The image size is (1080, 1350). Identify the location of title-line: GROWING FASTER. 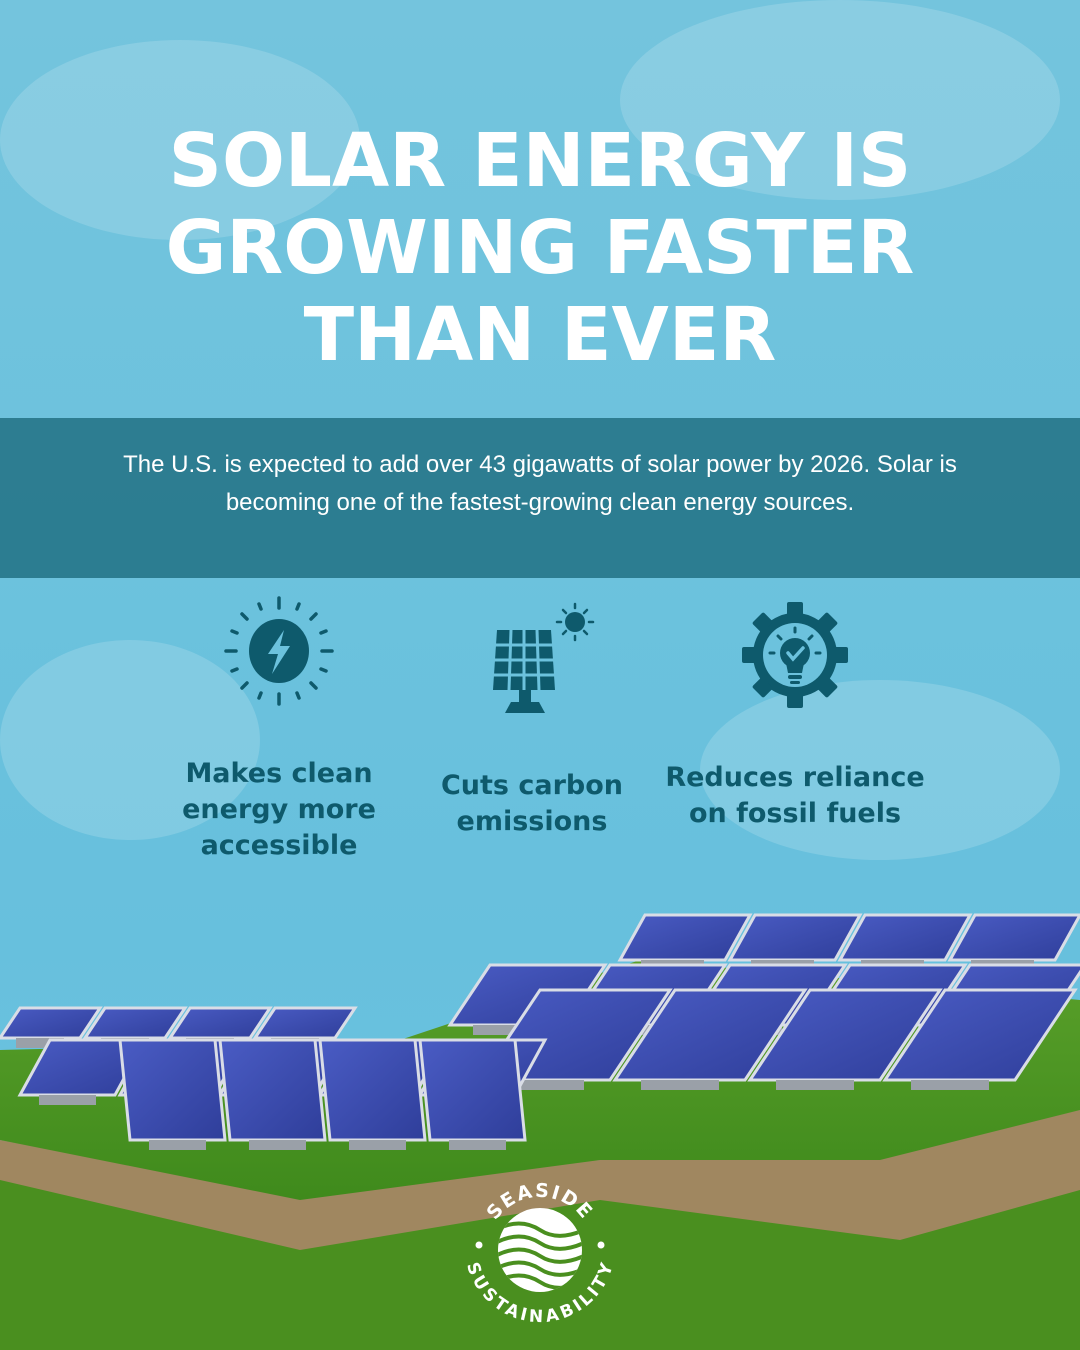
(540, 248).